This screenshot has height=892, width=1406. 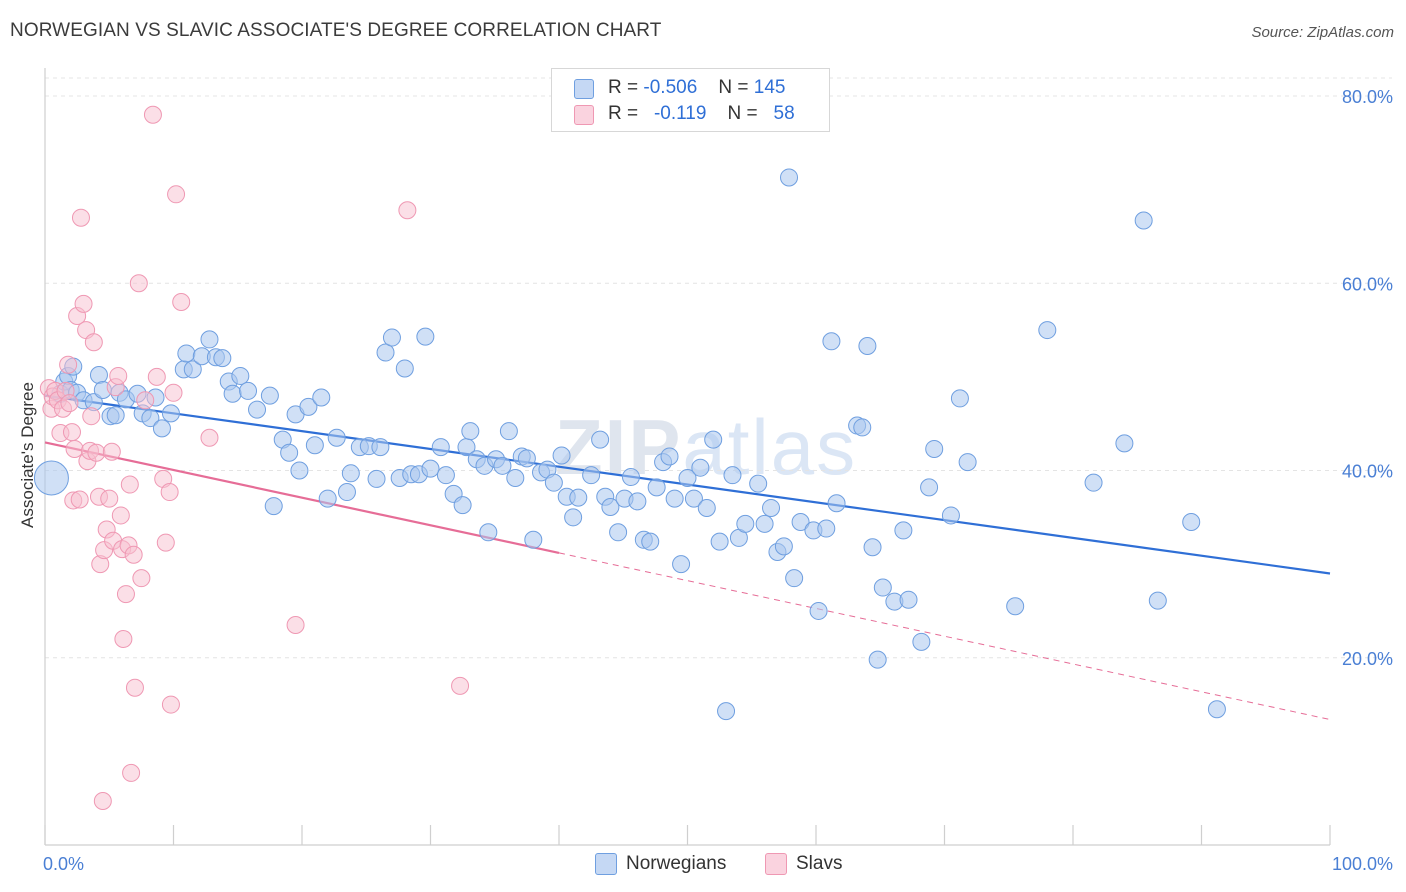 I want to click on y-tick-label: 20.0%, so click(x=1367, y=659).